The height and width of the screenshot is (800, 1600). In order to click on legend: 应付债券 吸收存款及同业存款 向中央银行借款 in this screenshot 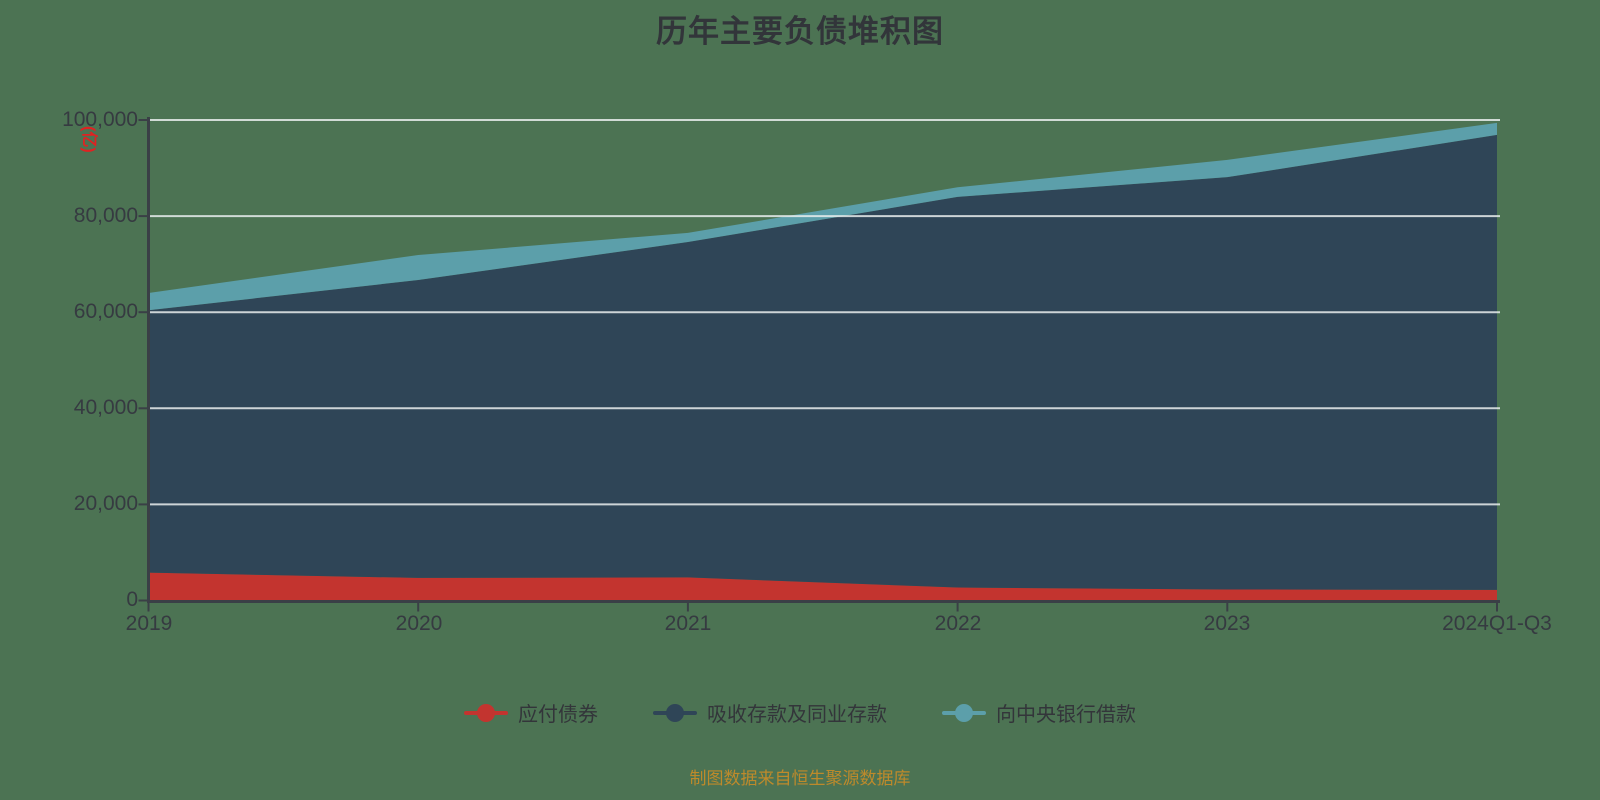, I will do `click(800, 712)`.